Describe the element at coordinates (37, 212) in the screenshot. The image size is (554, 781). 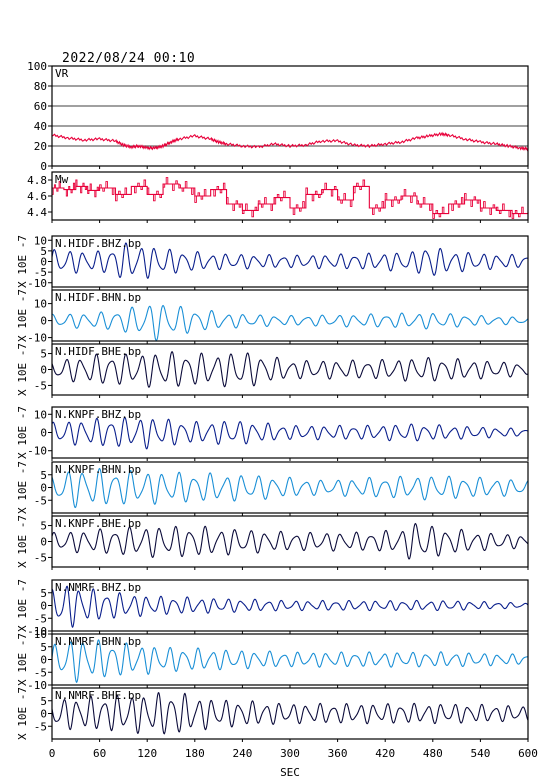
I see `y-tick-label: 4.4` at that location.